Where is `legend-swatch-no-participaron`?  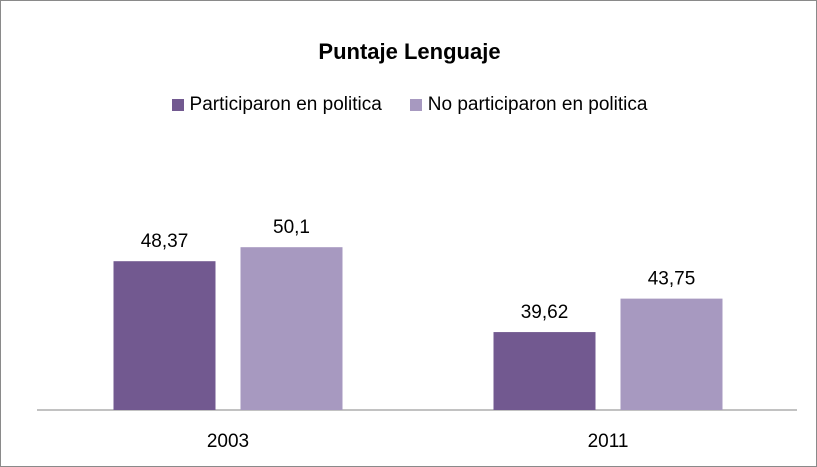 legend-swatch-no-participaron is located at coordinates (415, 105).